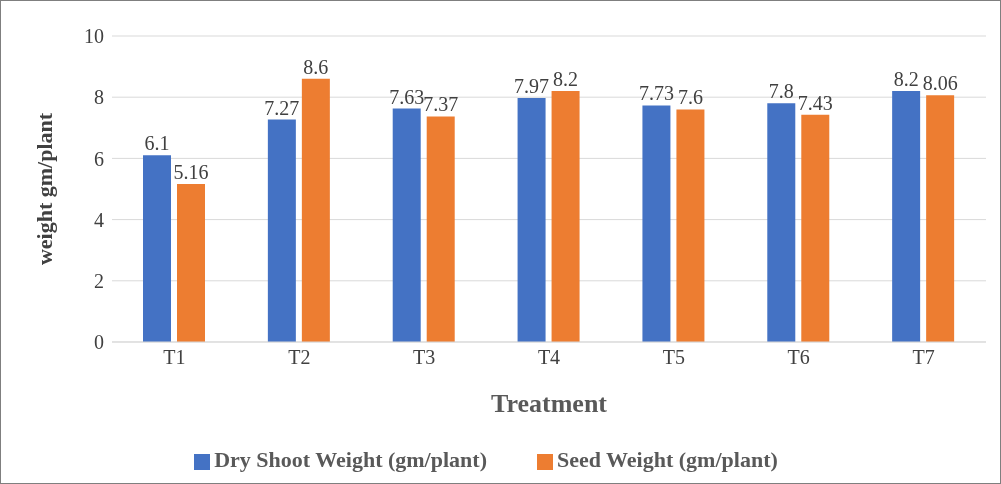 Image resolution: width=1001 pixels, height=484 pixels. Describe the element at coordinates (99, 342) in the screenshot. I see `y-tick-label: 0` at that location.